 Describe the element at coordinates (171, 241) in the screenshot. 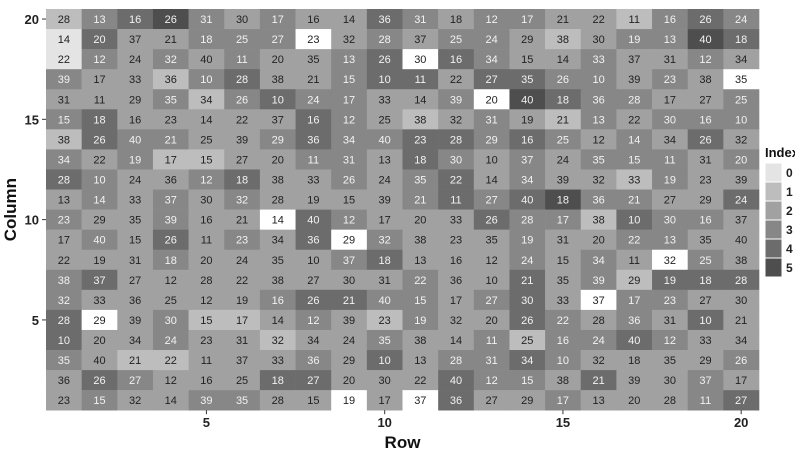

I see `cell-value-label: 26` at that location.